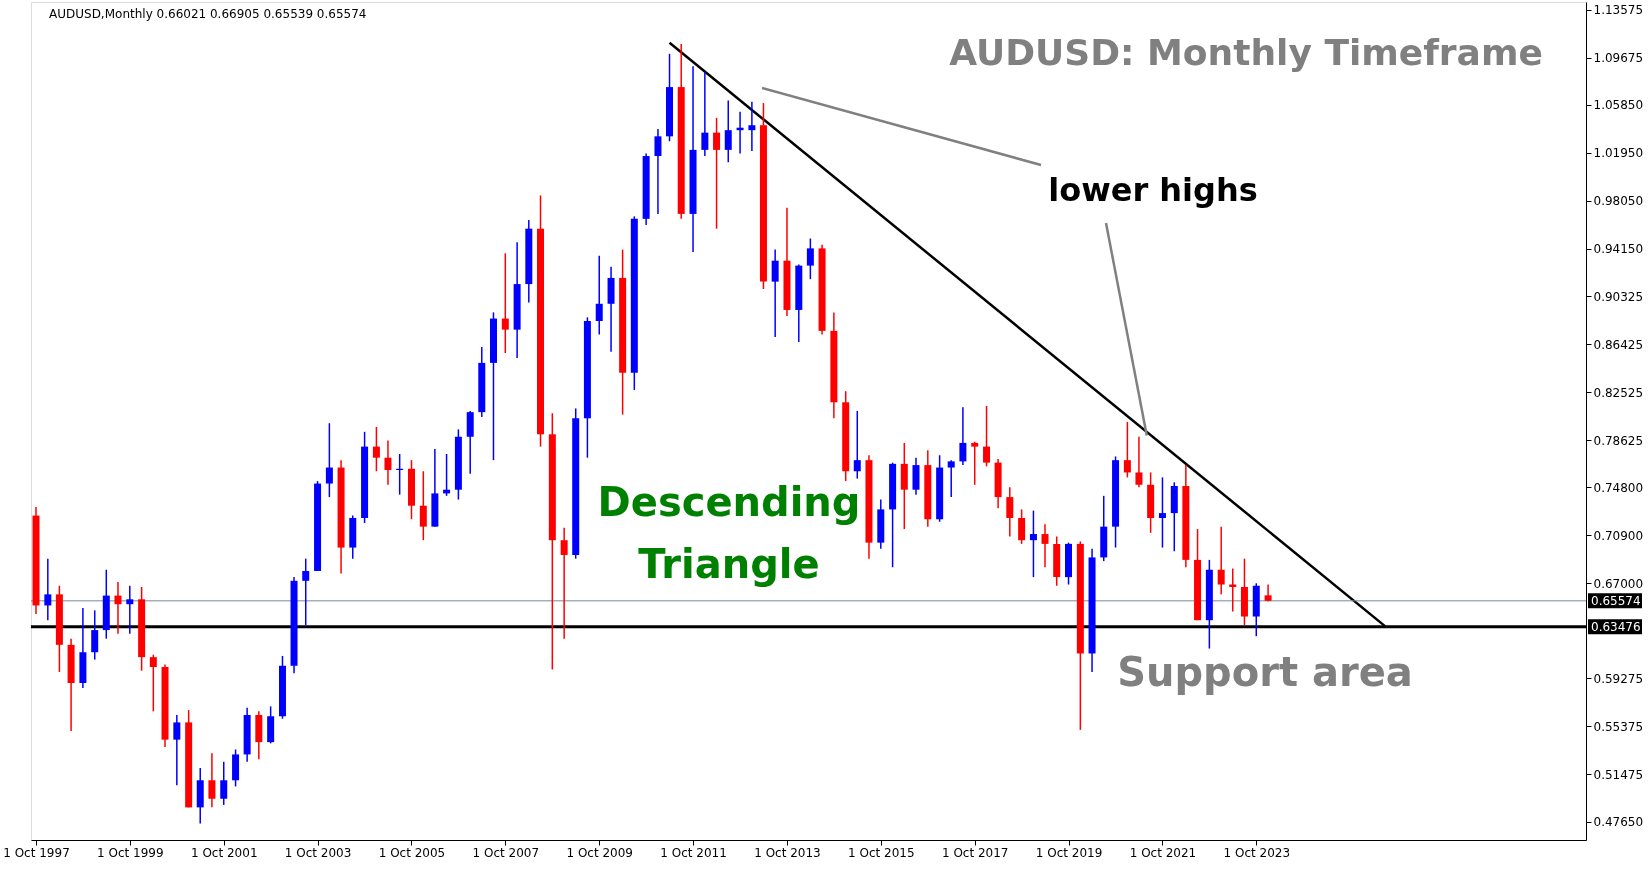 The image size is (1649, 884). What do you see at coordinates (1618, 10) in the screenshot?
I see `y-tick-label: 1.13575` at bounding box center [1618, 10].